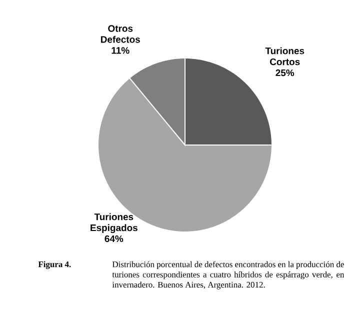 The height and width of the screenshot is (330, 354). Describe the element at coordinates (285, 72) in the screenshot. I see `data-label: 25%` at that location.